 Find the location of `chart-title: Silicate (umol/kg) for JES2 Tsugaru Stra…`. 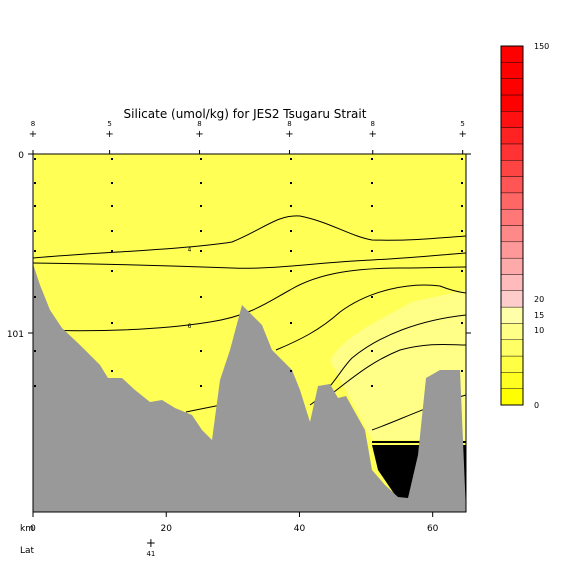

chart-title: Silicate (umol/kg) for JES2 Tsugaru Stra… is located at coordinates (245, 114).